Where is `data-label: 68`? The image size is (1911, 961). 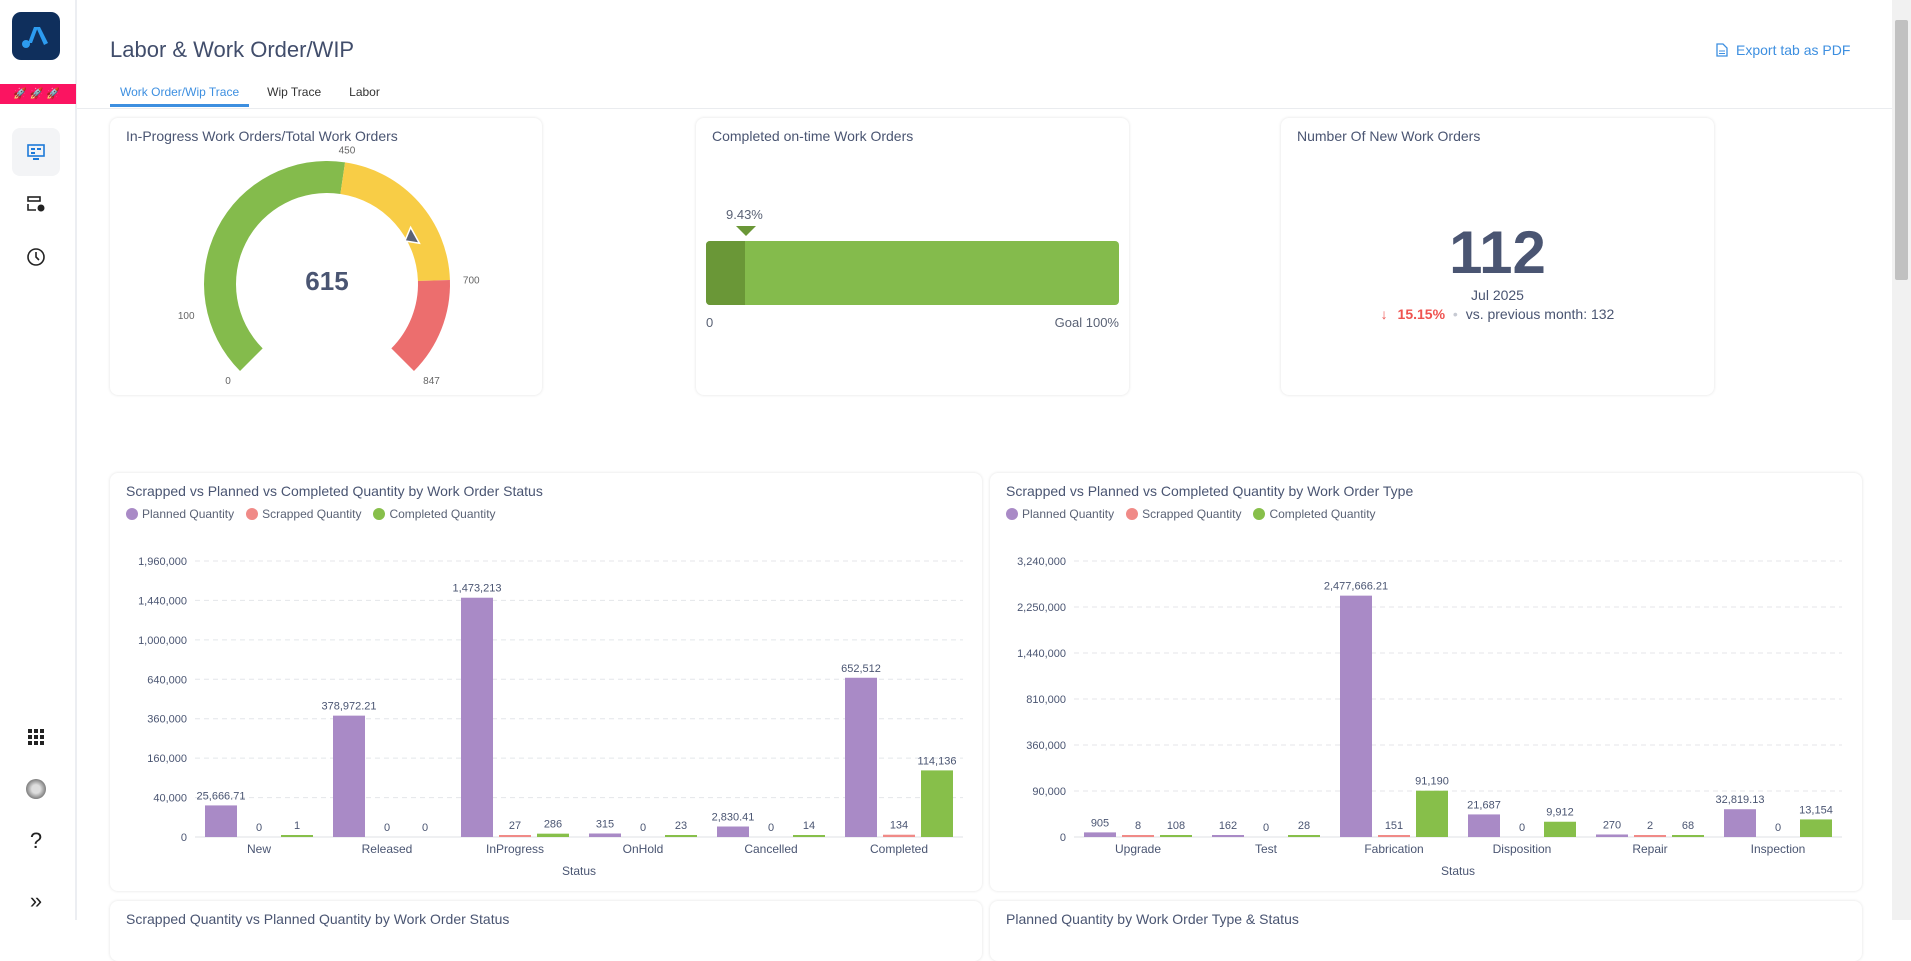 data-label: 68 is located at coordinates (1688, 826).